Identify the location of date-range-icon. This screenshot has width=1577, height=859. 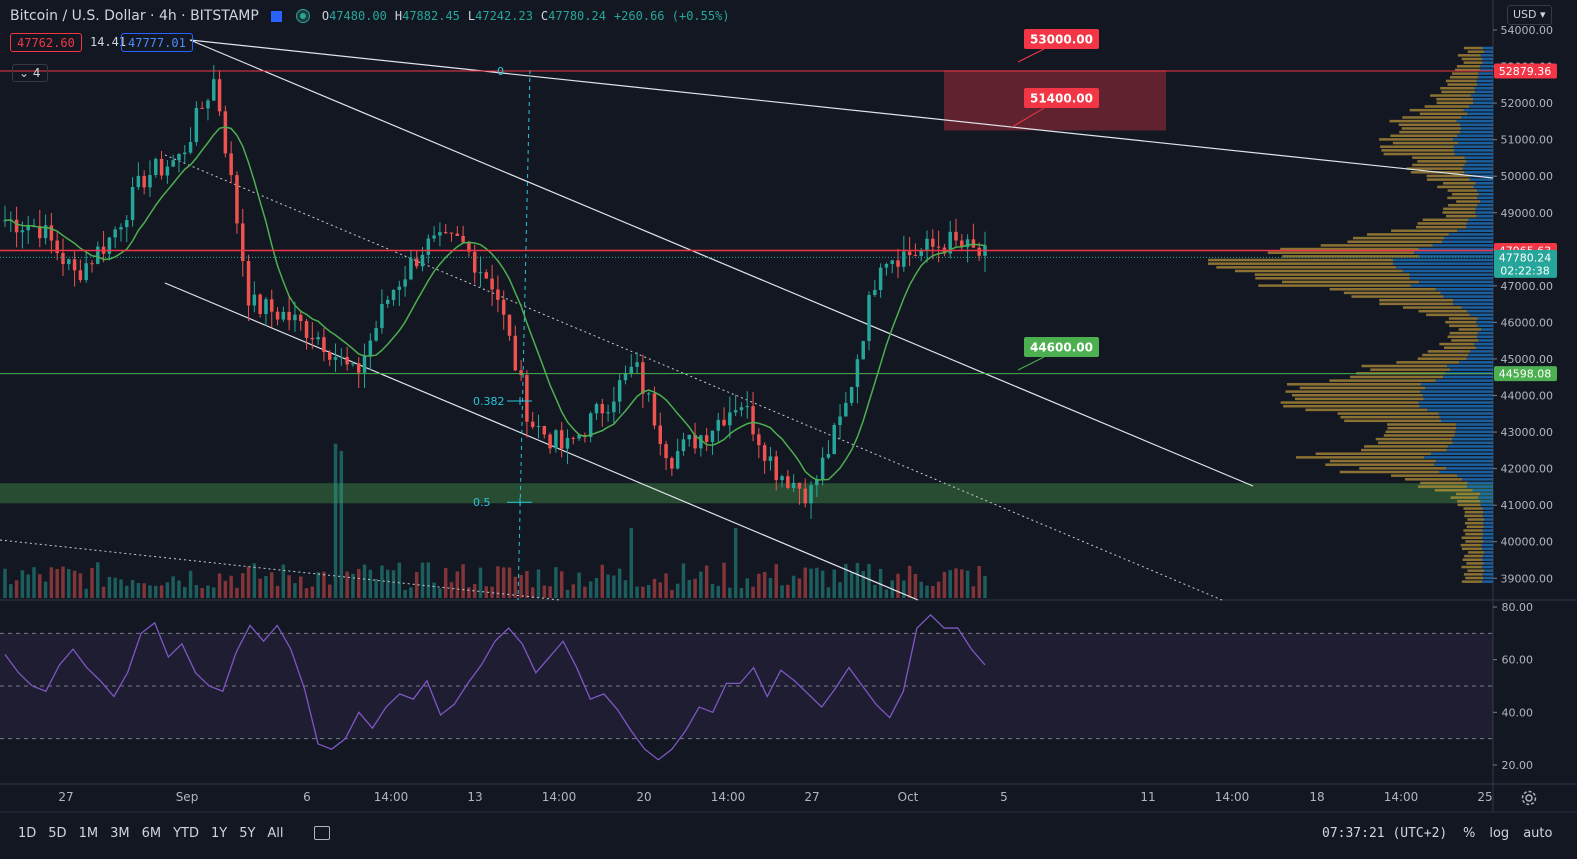
(321, 833).